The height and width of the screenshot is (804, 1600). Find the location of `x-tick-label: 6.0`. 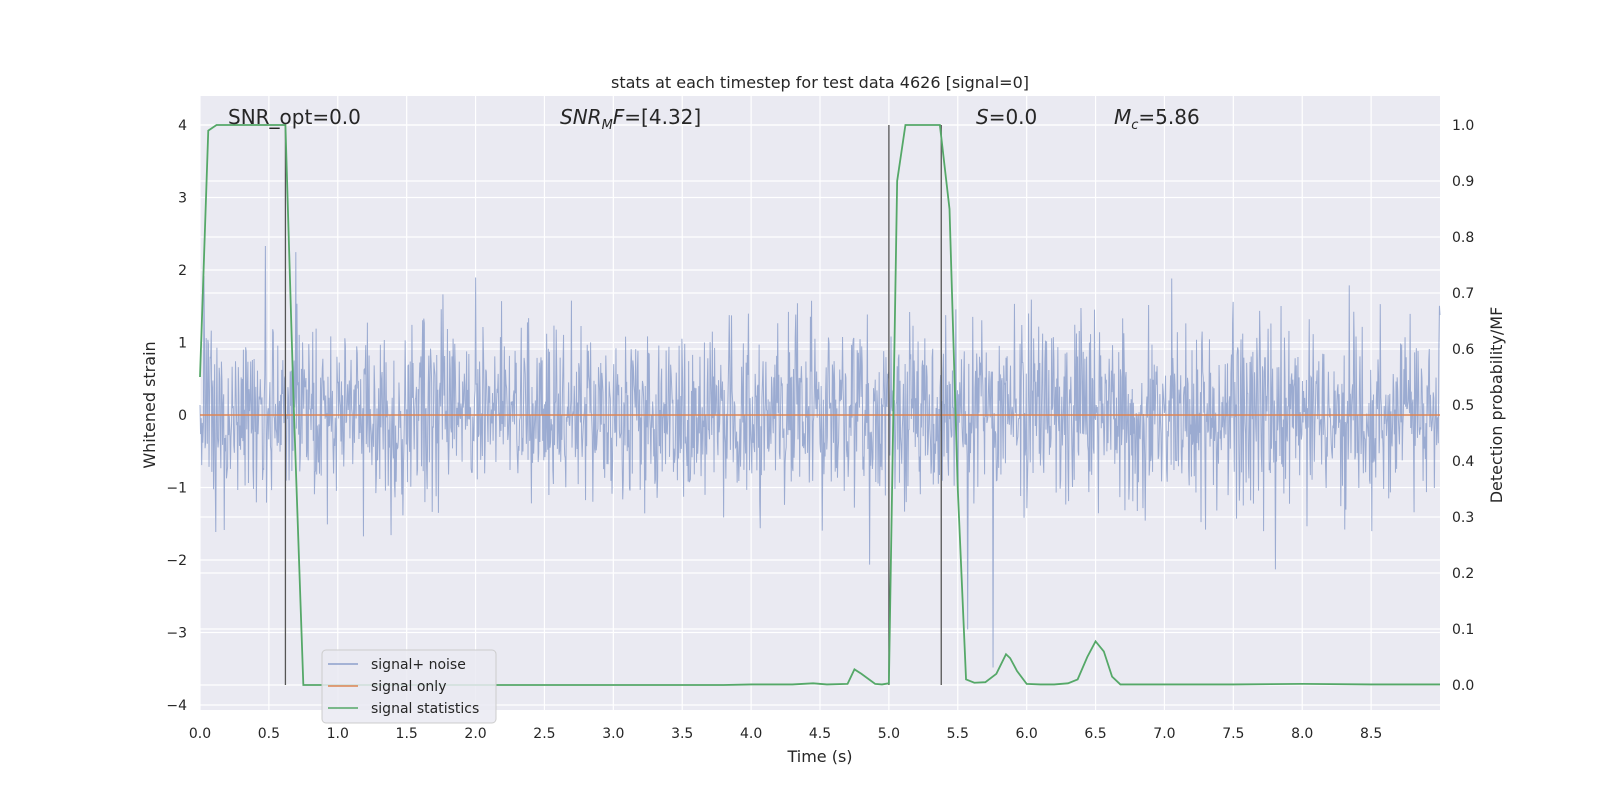

x-tick-label: 6.0 is located at coordinates (1027, 734).